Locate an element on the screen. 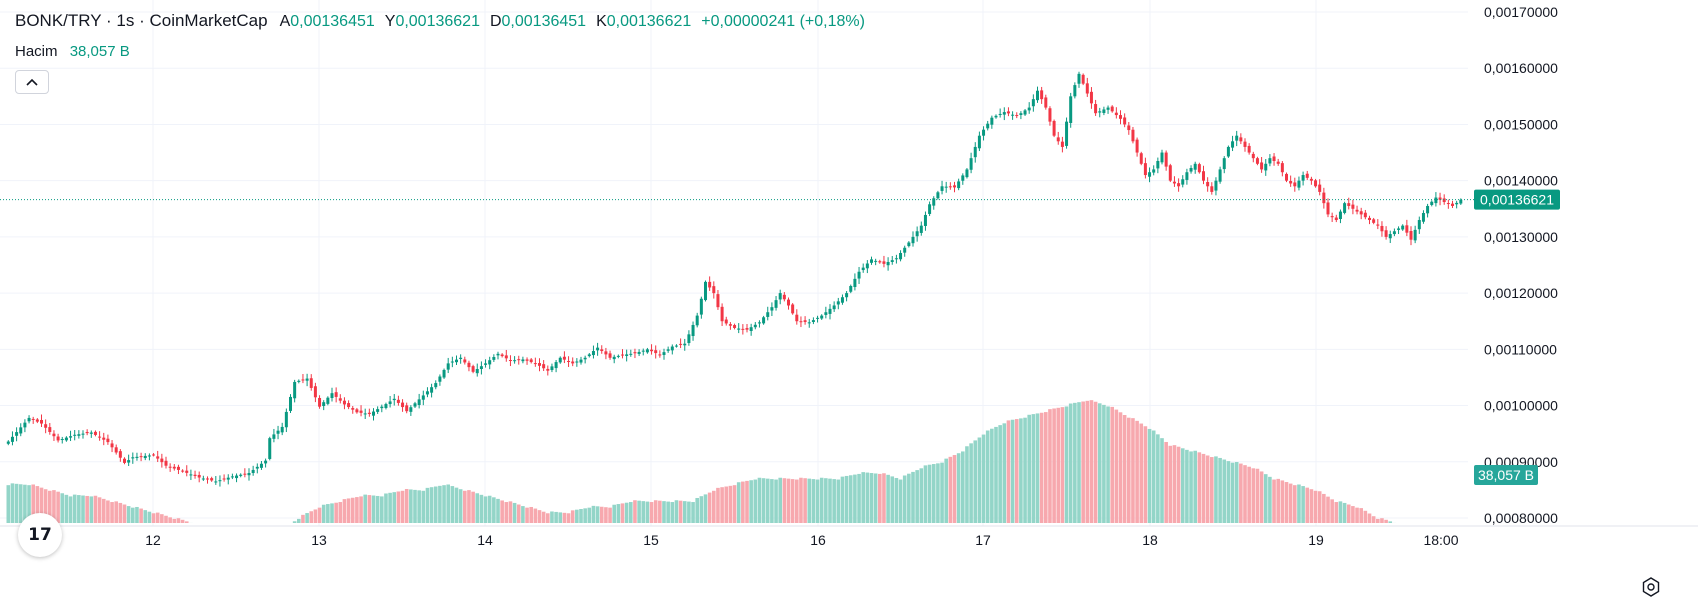 This screenshot has width=1698, height=607. time-axis: 12 13 14 15 16 17 18 19 18:00 is located at coordinates (802, 540).